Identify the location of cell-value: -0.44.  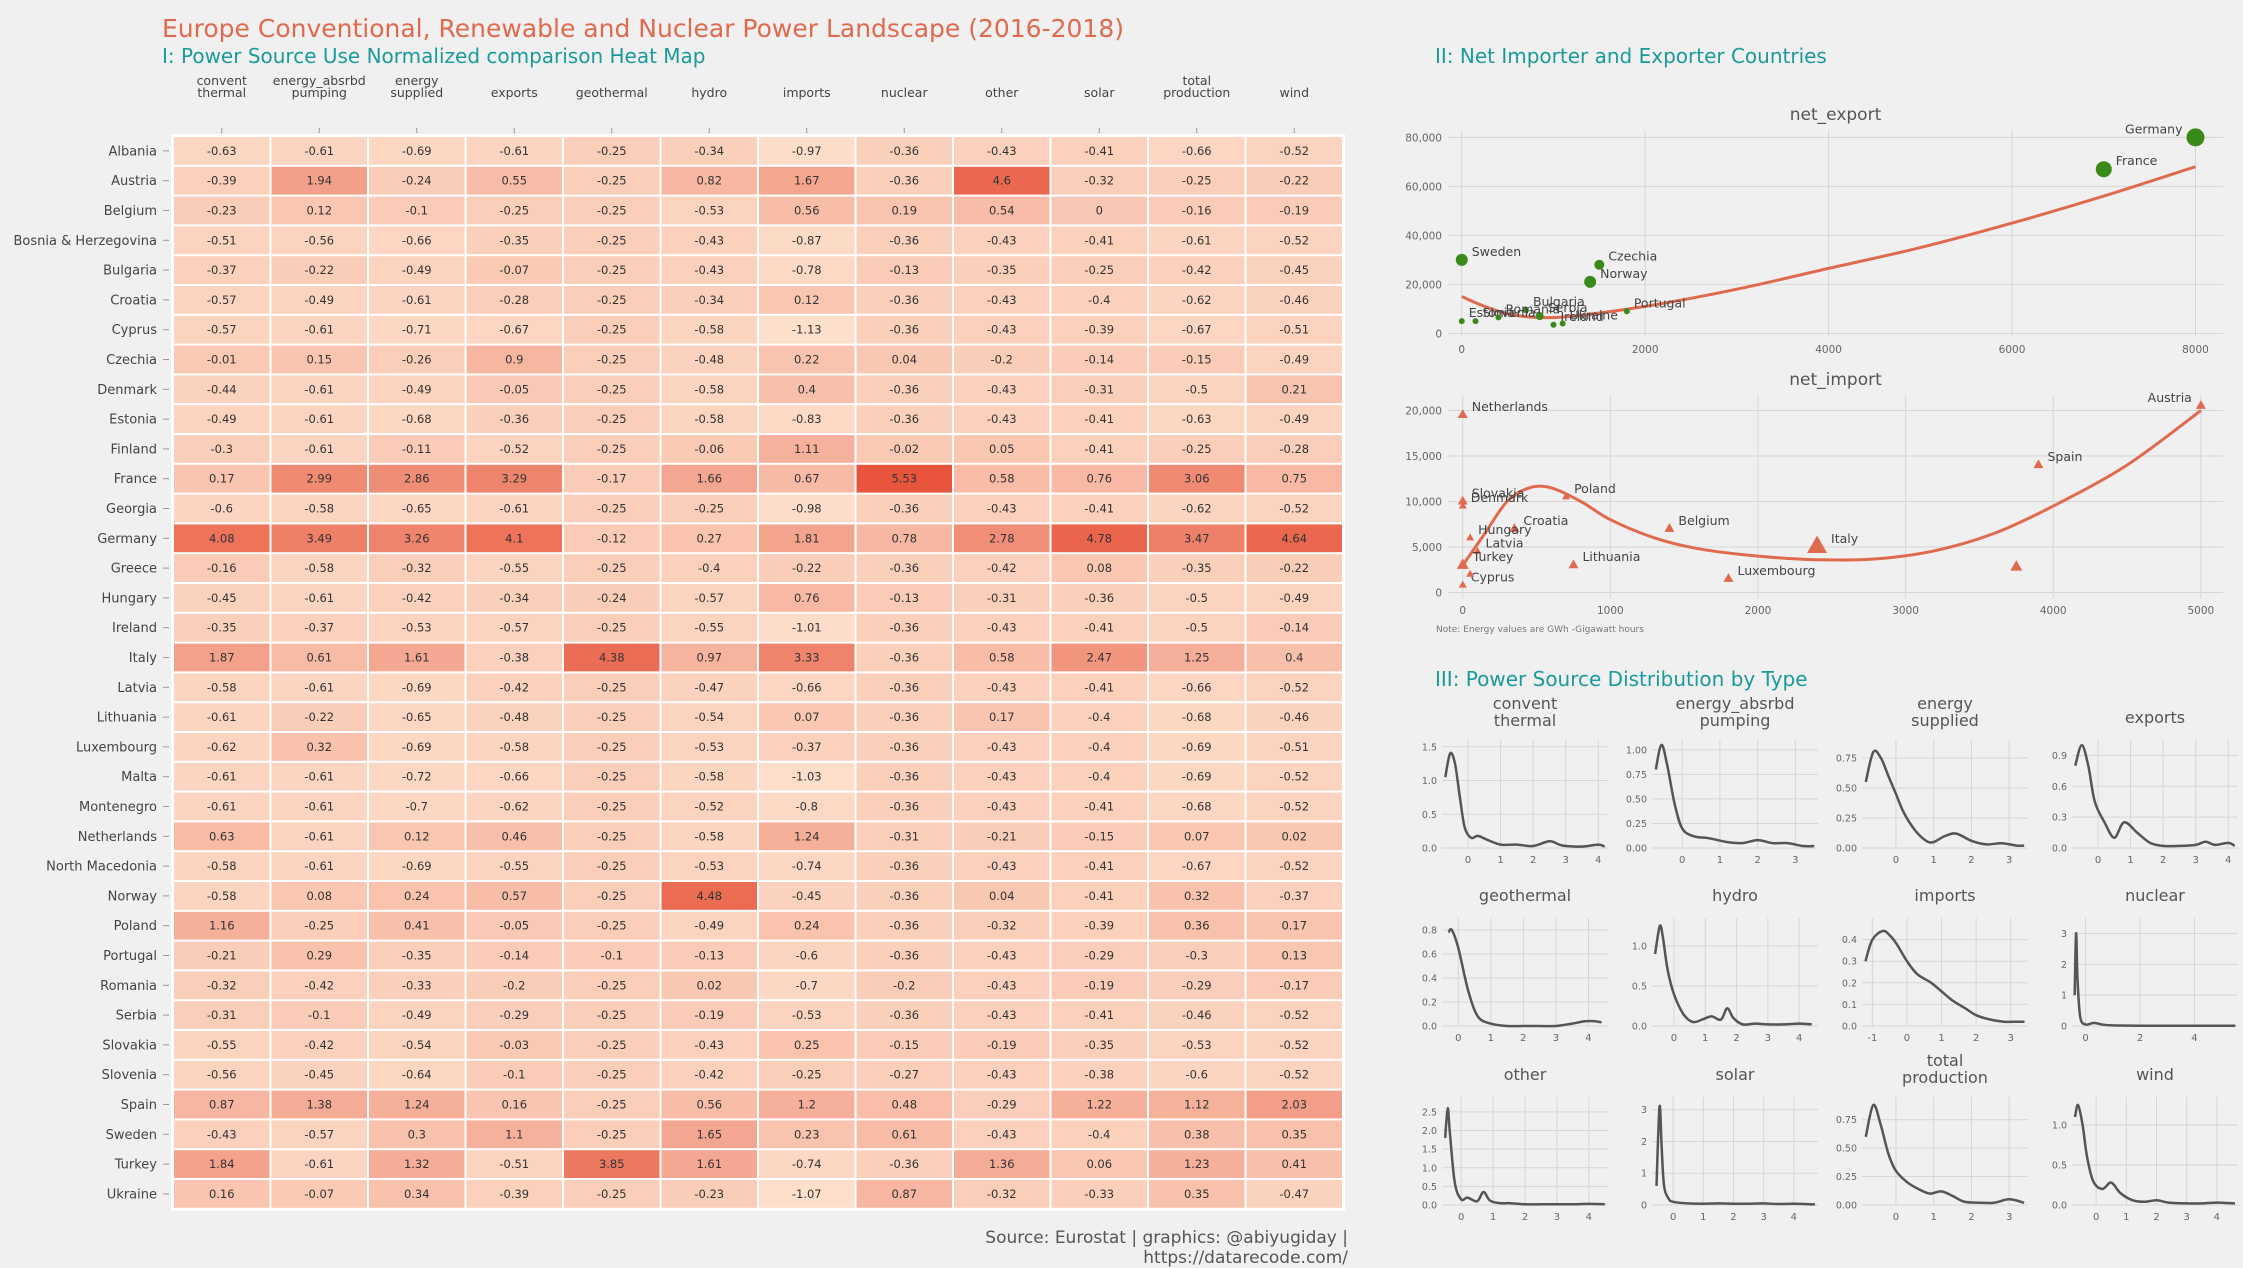
(222, 389).